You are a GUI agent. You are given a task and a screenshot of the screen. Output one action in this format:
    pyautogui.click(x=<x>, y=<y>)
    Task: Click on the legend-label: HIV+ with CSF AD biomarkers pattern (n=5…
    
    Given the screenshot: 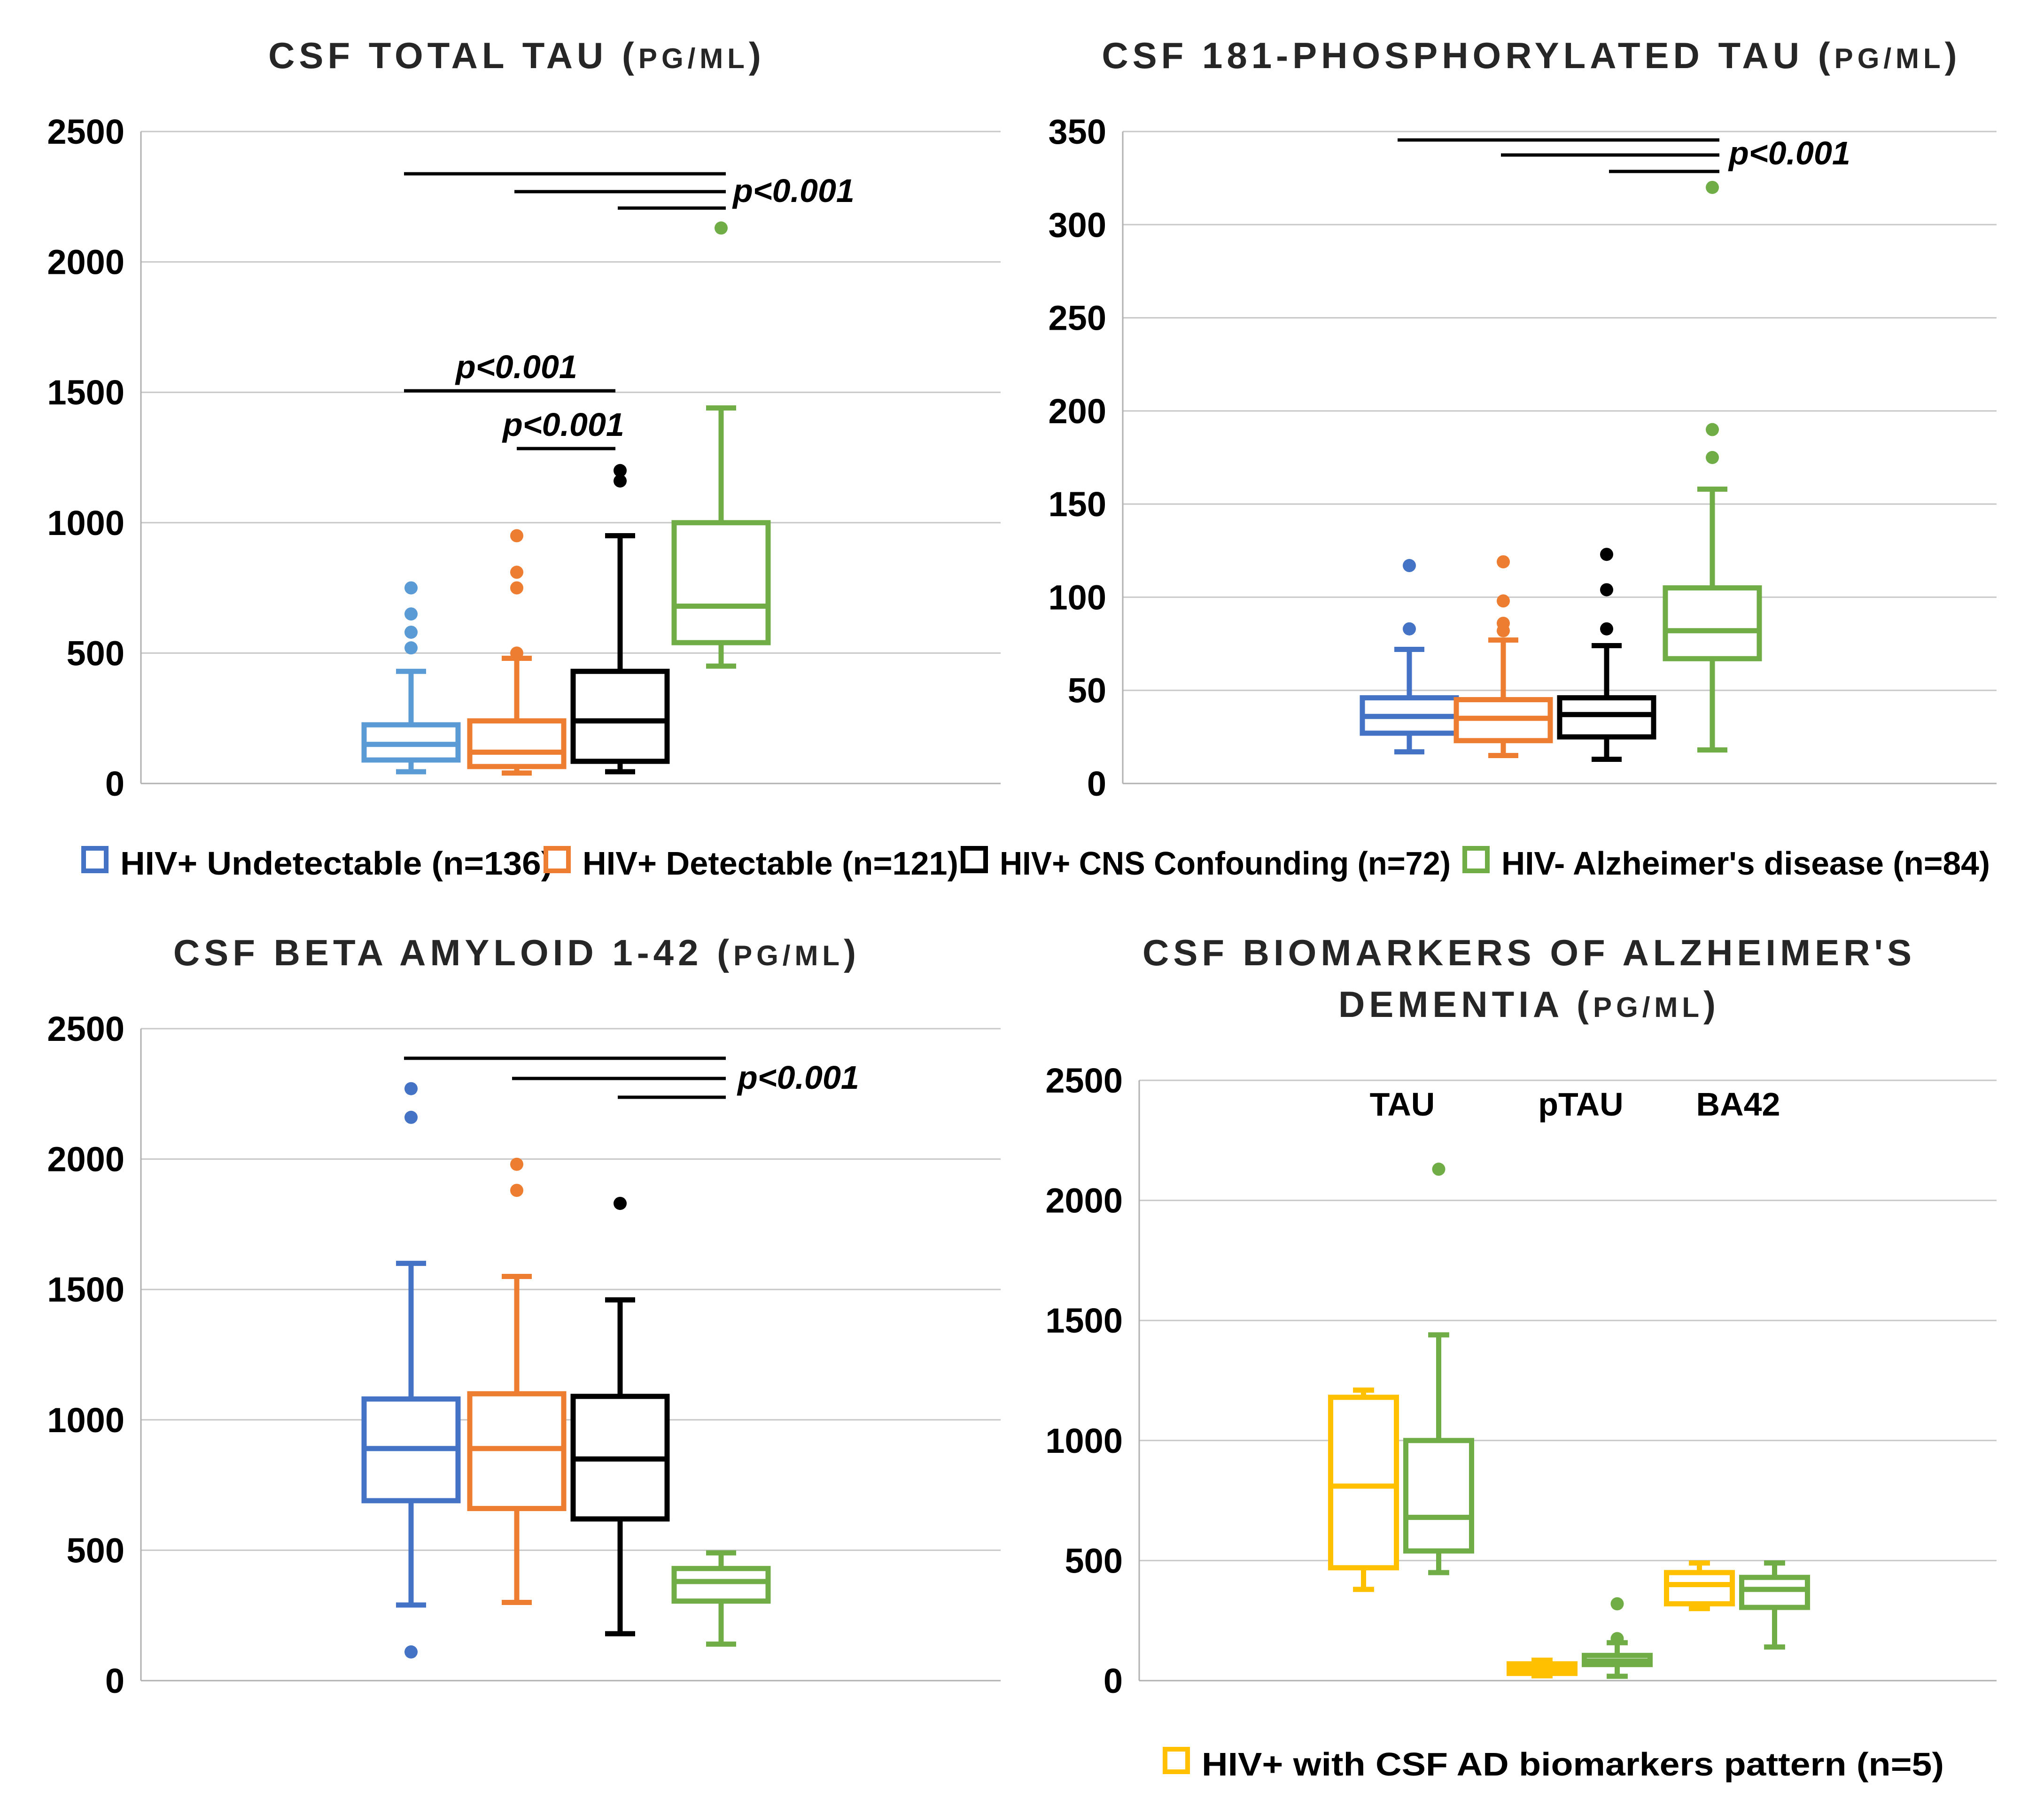 What is the action you would take?
    pyautogui.click(x=1573, y=1764)
    